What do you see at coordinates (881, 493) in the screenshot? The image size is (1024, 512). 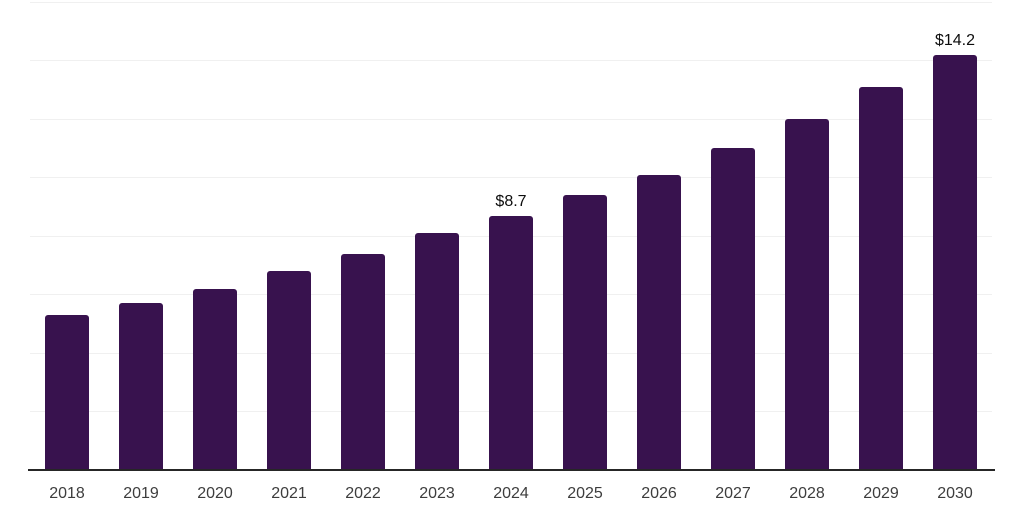 I see `x-tick-label-2029: 2029` at bounding box center [881, 493].